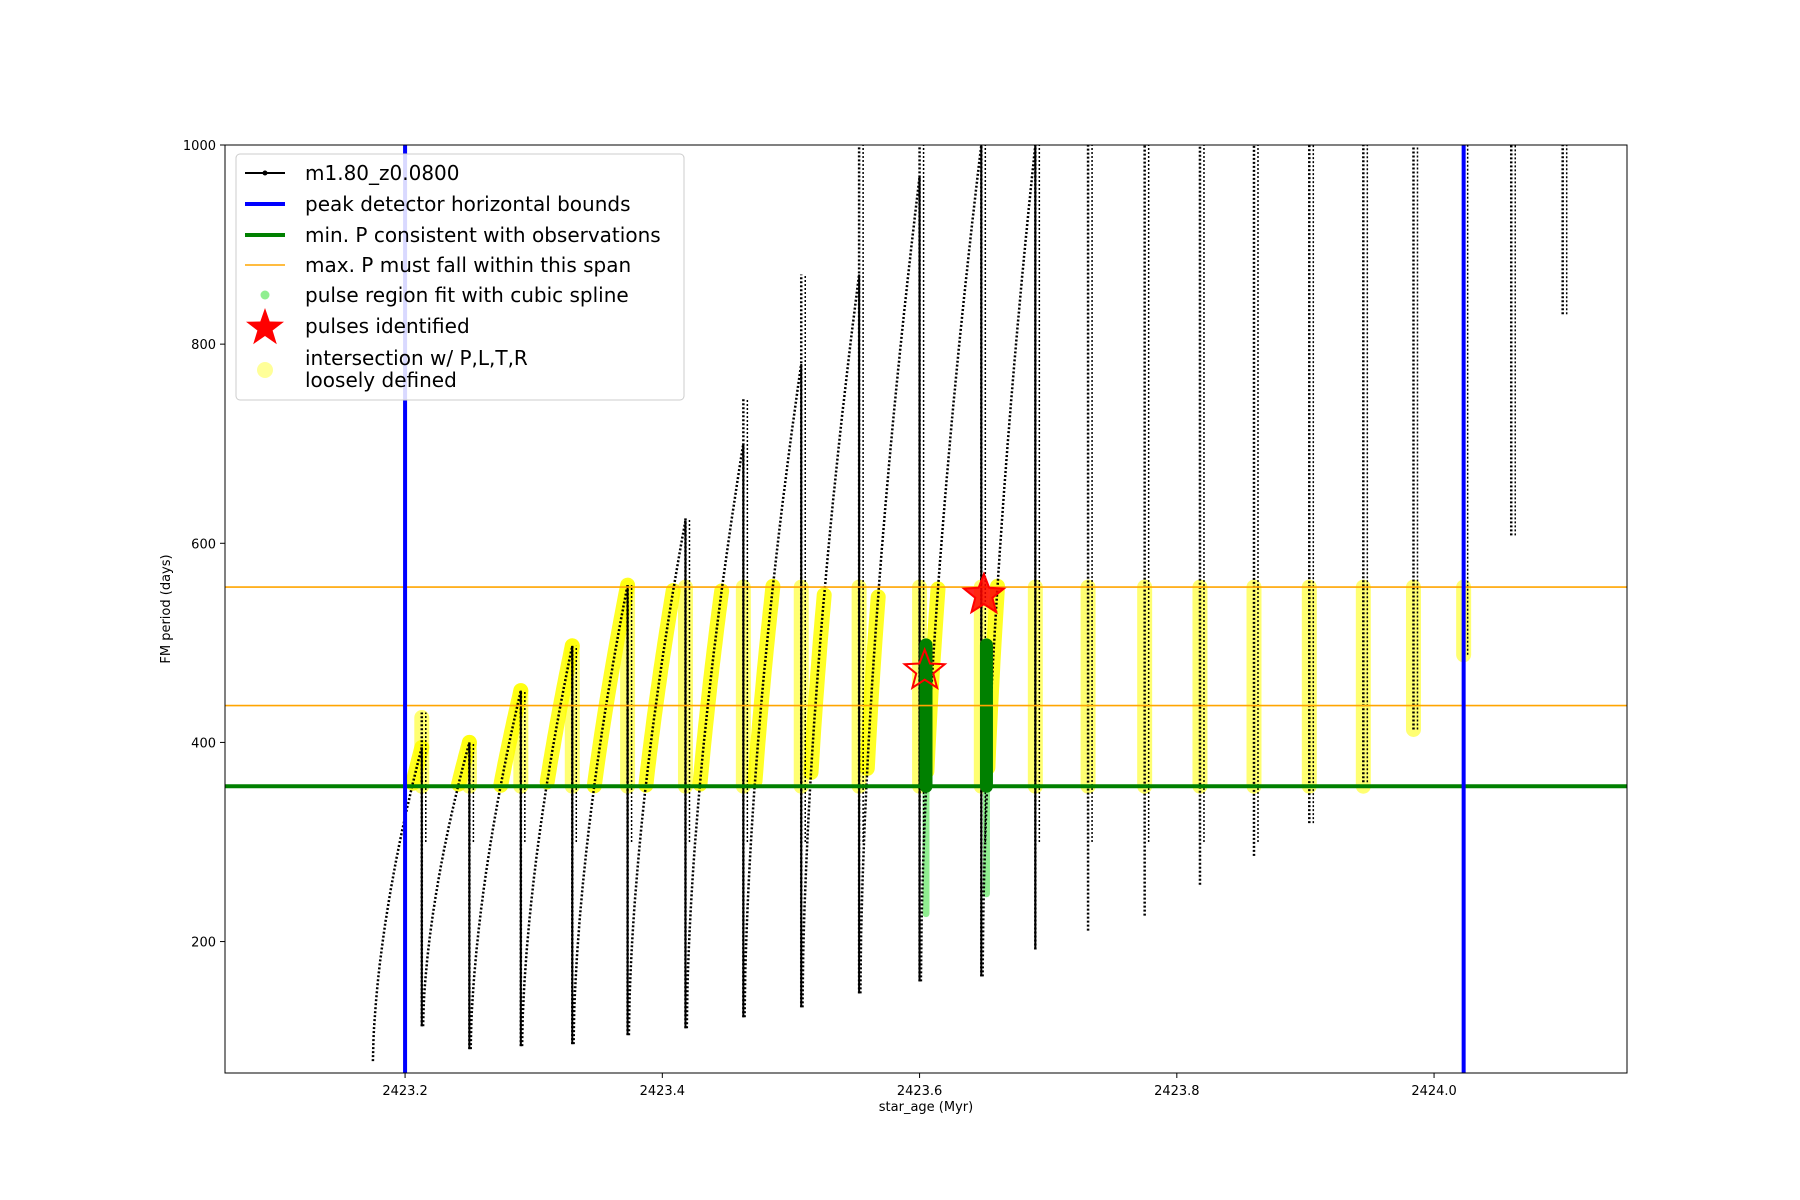 Image resolution: width=1800 pixels, height=1200 pixels. I want to click on legend-box, so click(460, 277).